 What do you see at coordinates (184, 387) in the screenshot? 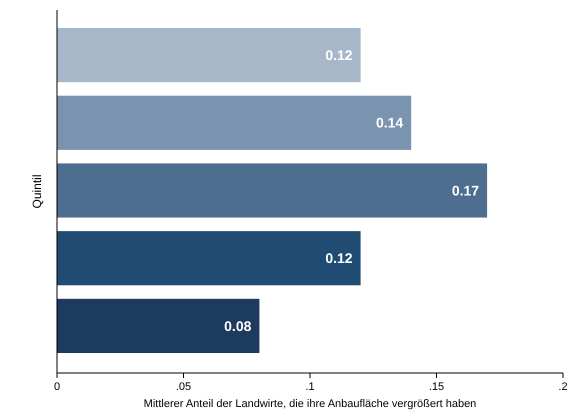
I see `x-tick-label: .05` at bounding box center [184, 387].